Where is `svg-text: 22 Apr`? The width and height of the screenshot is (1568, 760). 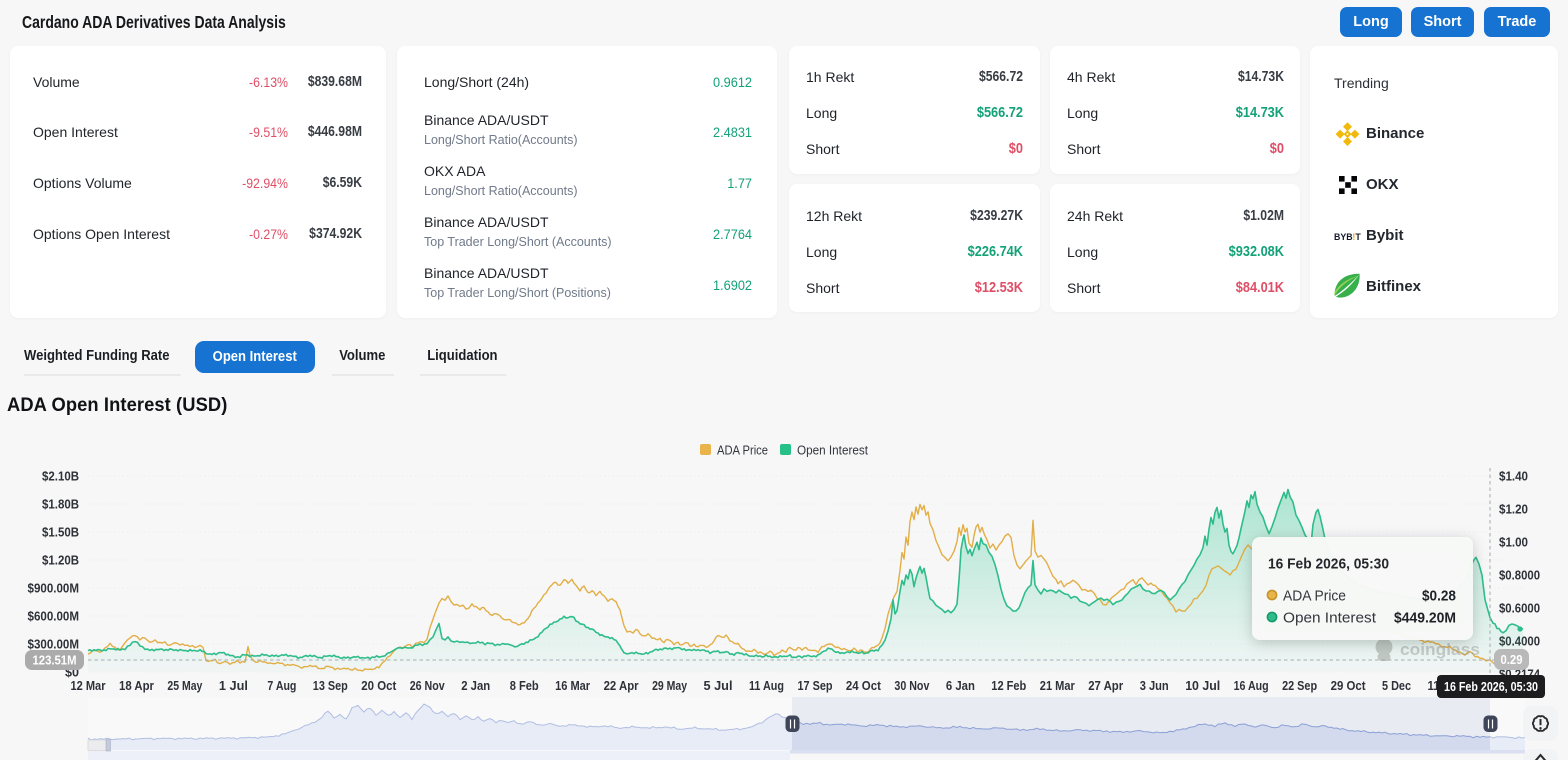 svg-text: 22 Apr is located at coordinates (621, 686).